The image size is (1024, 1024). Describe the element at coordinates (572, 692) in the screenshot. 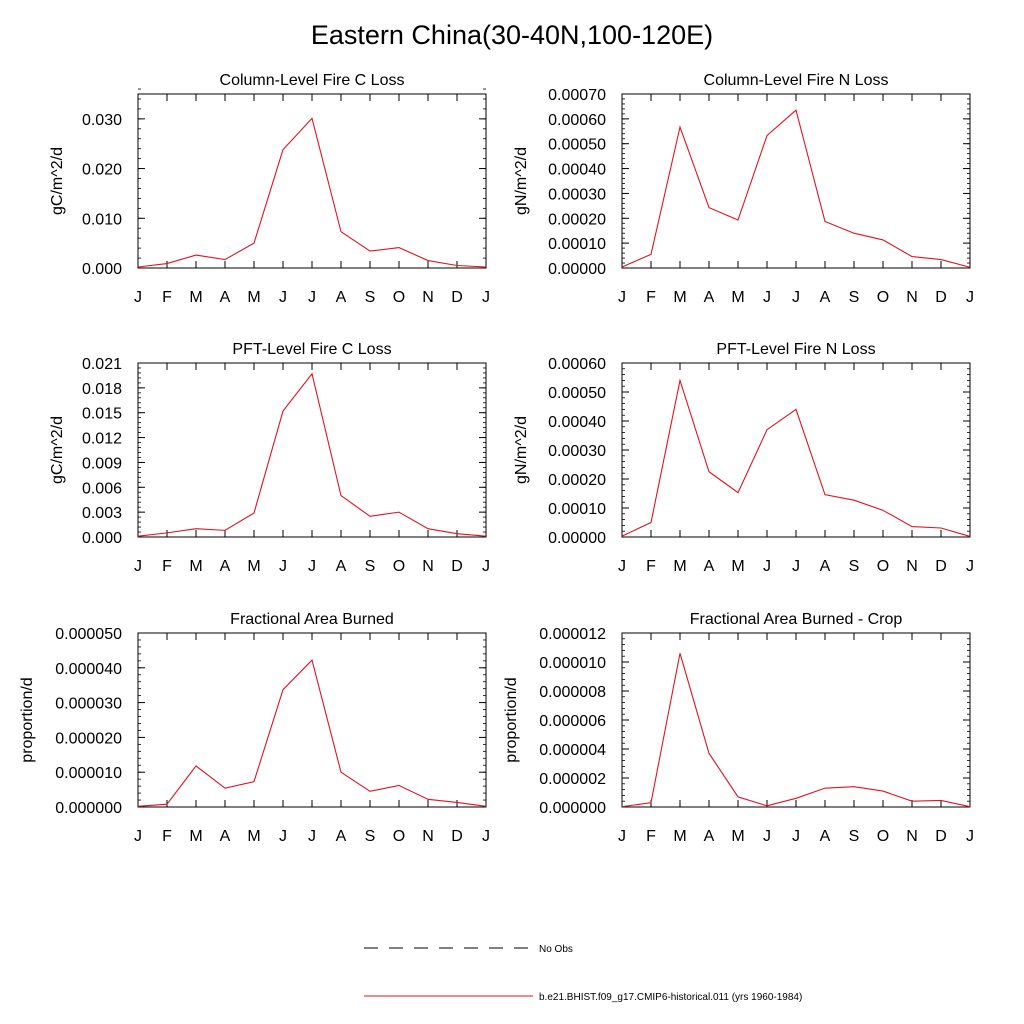

I see `y-tick-label: 0.000008` at that location.